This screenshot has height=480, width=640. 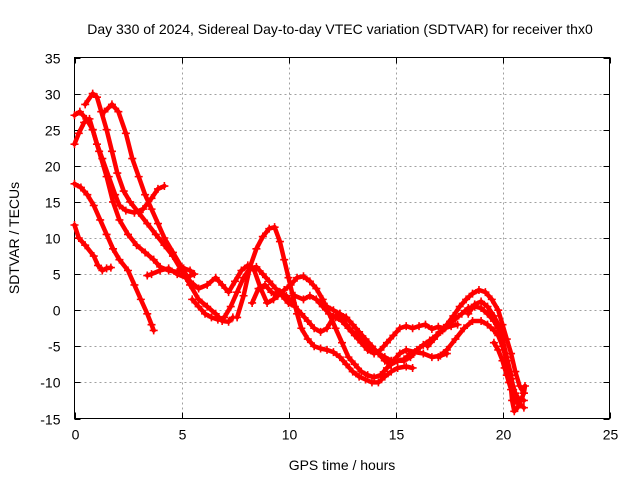 I want to click on x-tick-label: 25, so click(x=611, y=435).